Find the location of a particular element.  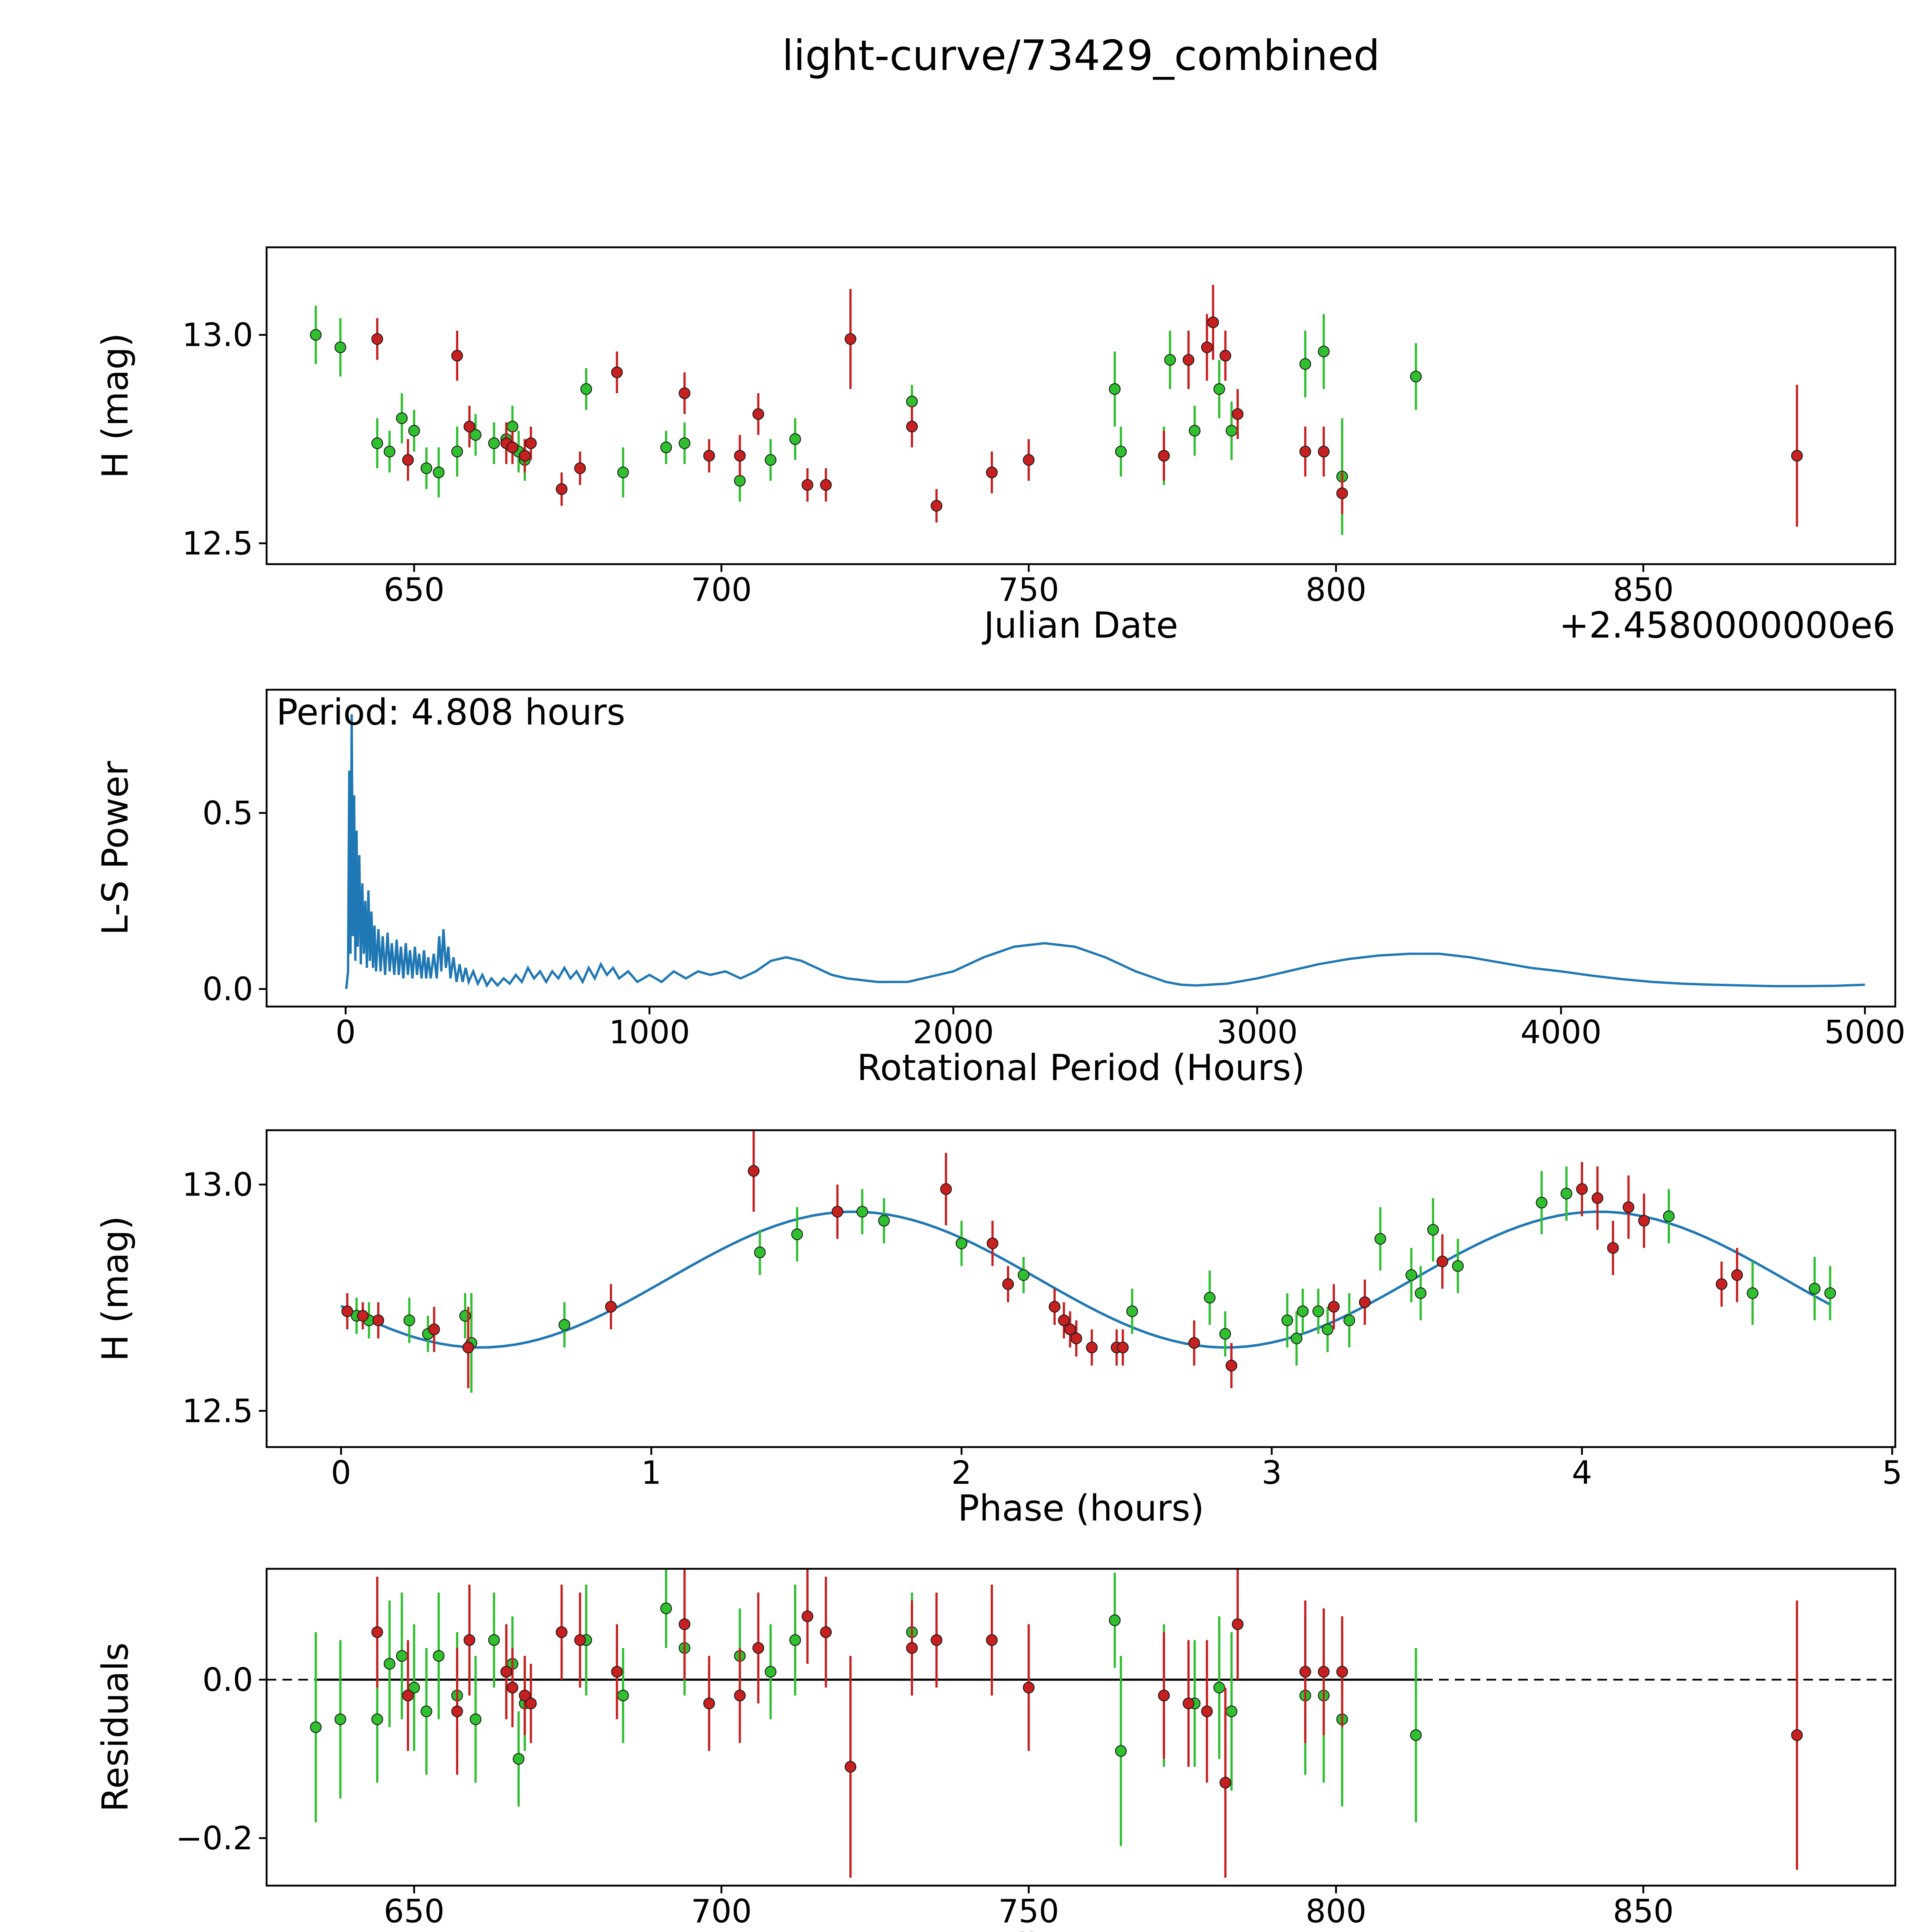

y-tick-label: −0.2 is located at coordinates (214, 1839).